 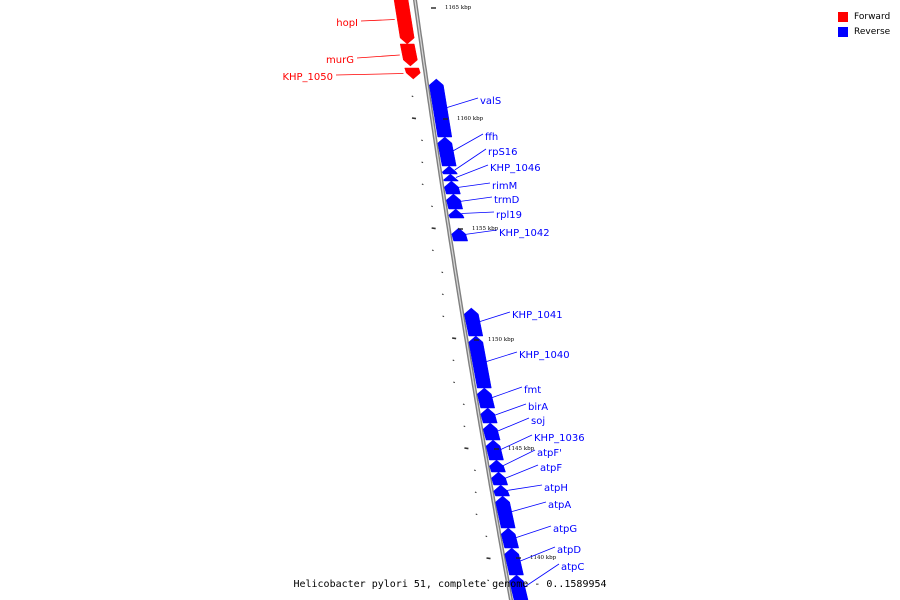 I want to click on gene-label-murg: murG, so click(x=340, y=60).